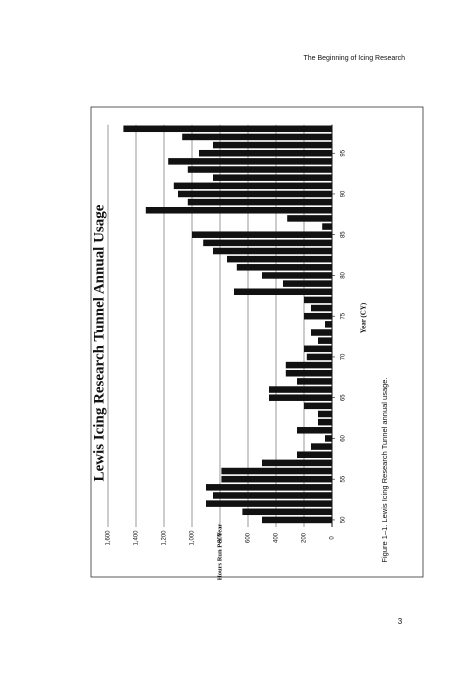  What do you see at coordinates (333, 538) in the screenshot?
I see `y-tick-label: 0` at bounding box center [333, 538].